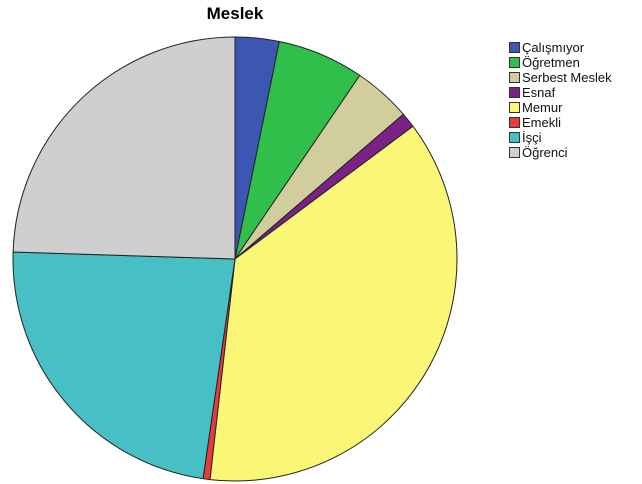  Describe the element at coordinates (539, 92) in the screenshot. I see `legend-label: Esnaf` at that location.